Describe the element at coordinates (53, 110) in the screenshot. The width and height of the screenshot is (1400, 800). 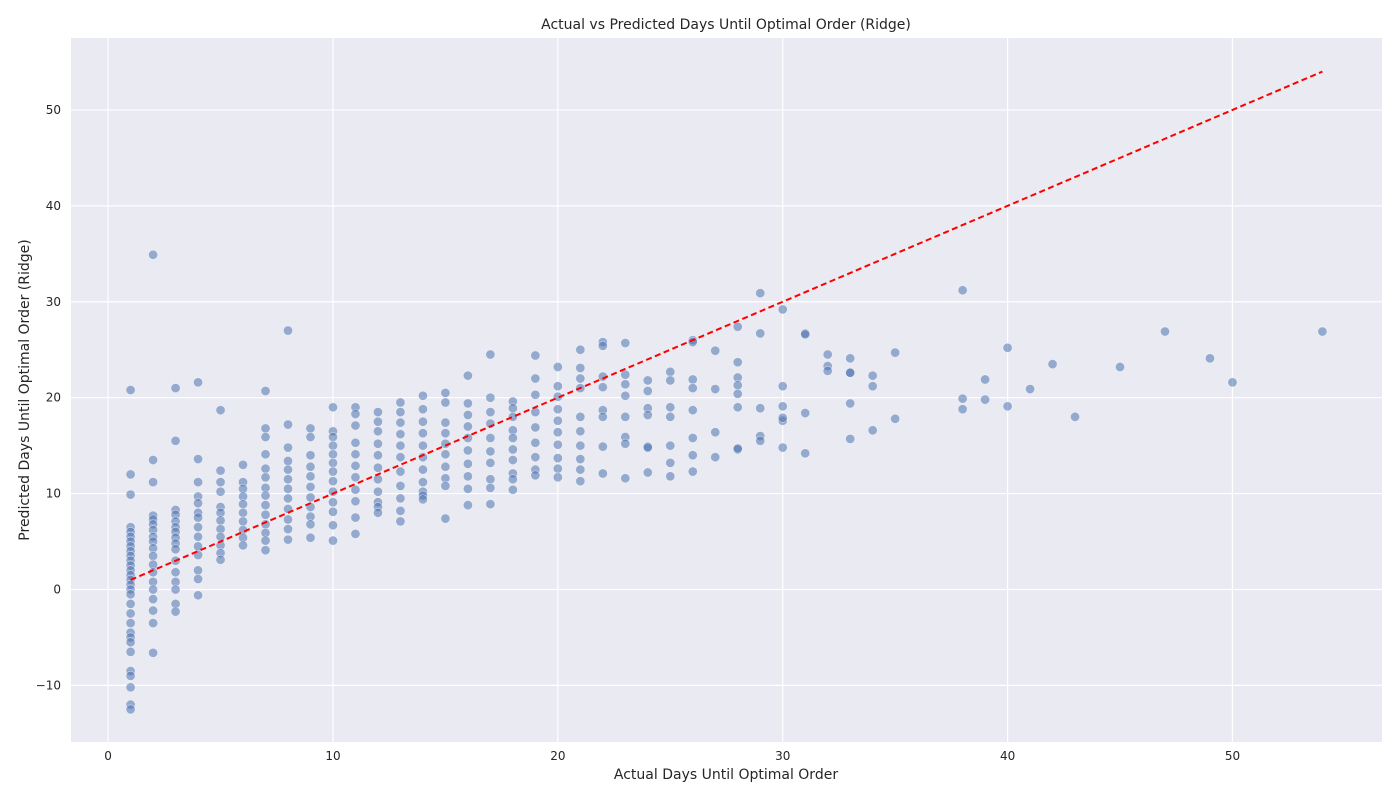
I see `y-tick-label: 50` at that location.